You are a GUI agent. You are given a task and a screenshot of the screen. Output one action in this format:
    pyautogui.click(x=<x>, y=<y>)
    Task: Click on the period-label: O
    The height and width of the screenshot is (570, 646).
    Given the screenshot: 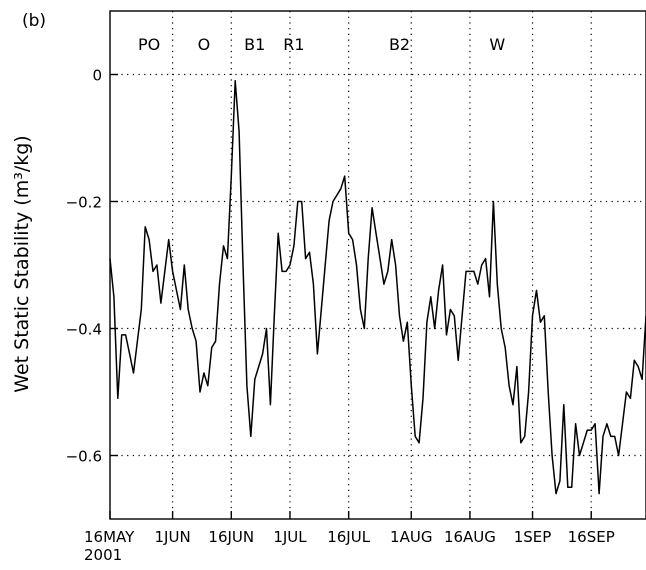 What is the action you would take?
    pyautogui.click(x=204, y=44)
    